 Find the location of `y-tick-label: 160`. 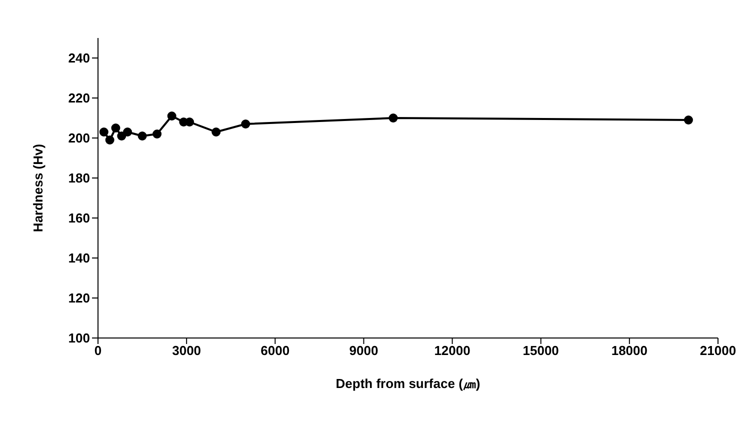

y-tick-label: 160 is located at coordinates (79, 218).